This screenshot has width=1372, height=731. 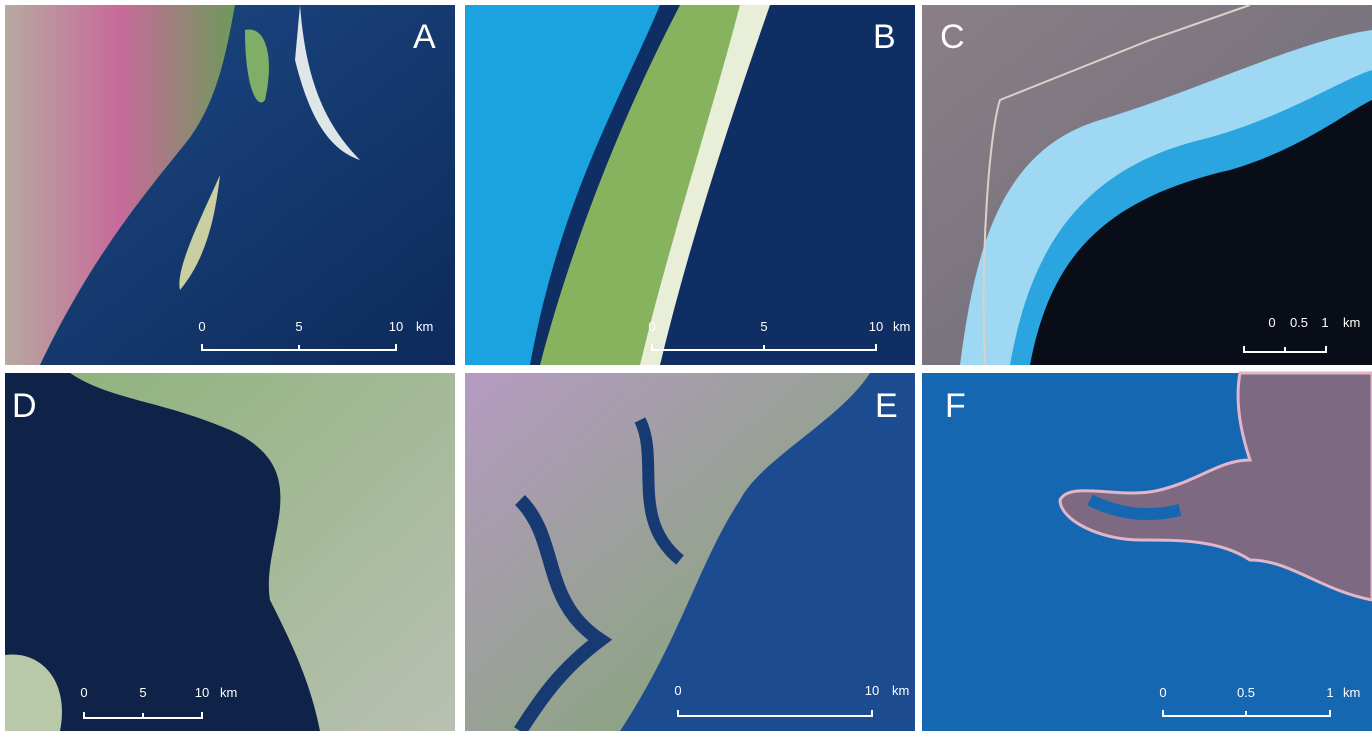 I want to click on scale-bar, so click(x=775, y=713).